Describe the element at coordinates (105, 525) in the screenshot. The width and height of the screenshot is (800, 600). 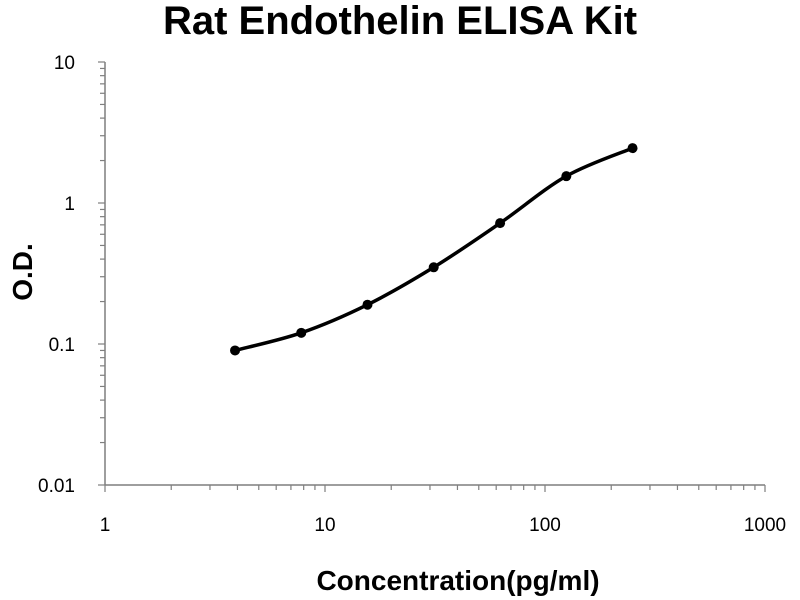
I see `x-tick-label: 1` at that location.